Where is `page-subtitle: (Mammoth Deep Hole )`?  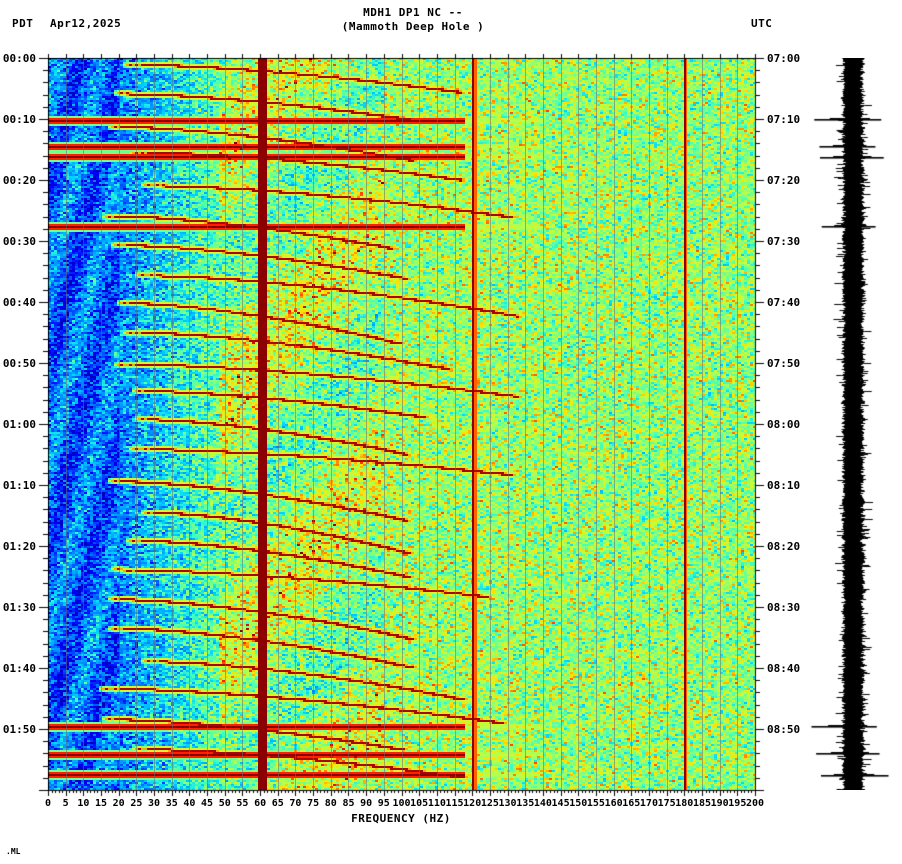 page-subtitle: (Mammoth Deep Hole ) is located at coordinates (413, 26).